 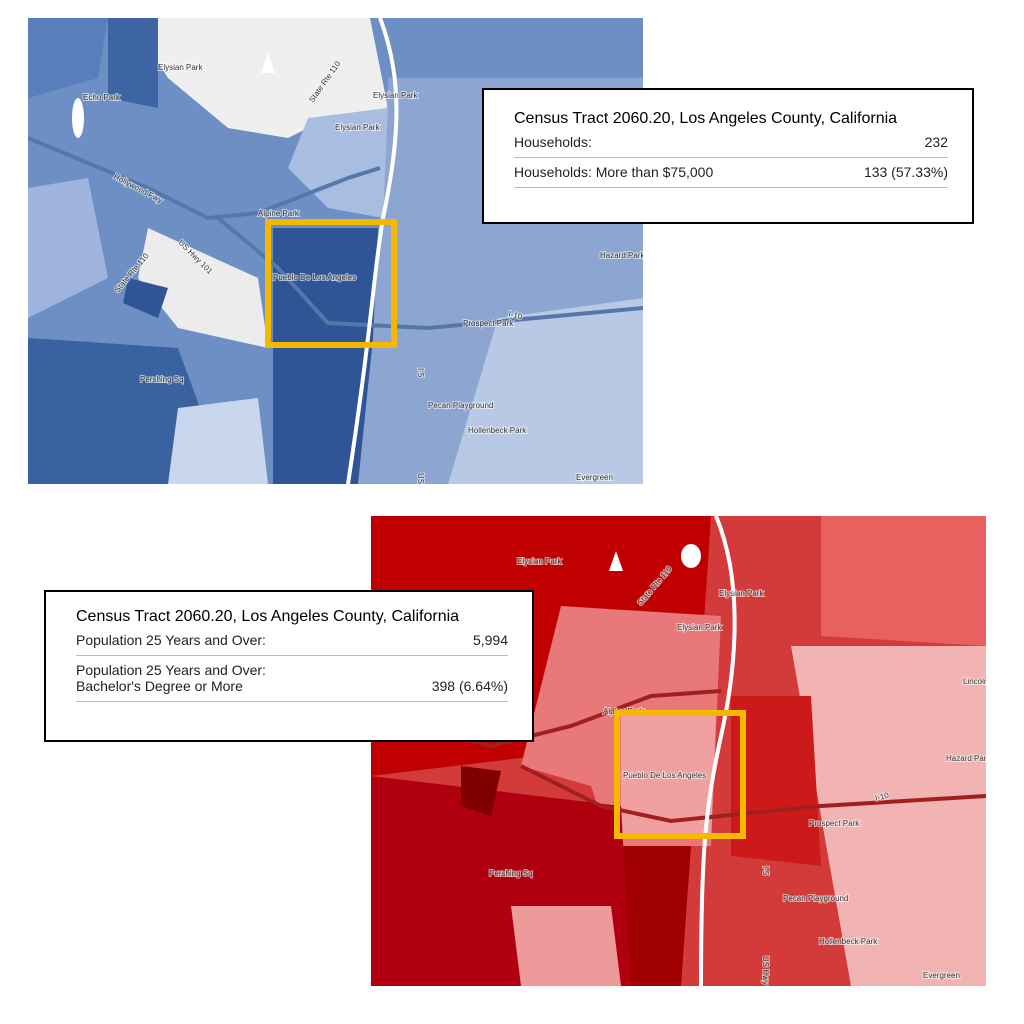 I want to click on popup-row: Households: 232, so click(x=731, y=143).